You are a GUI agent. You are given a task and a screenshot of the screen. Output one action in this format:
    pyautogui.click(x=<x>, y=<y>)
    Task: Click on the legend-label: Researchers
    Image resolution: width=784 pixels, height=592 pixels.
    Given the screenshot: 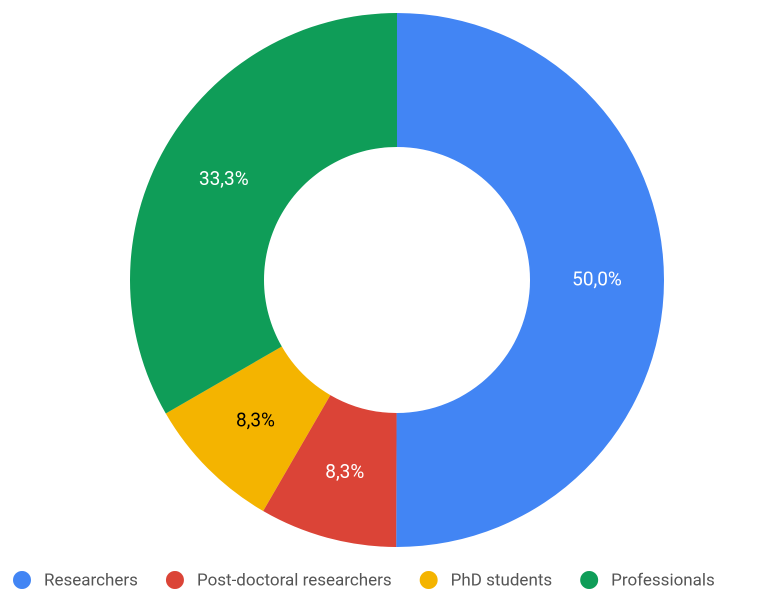 What is the action you would take?
    pyautogui.click(x=91, y=580)
    